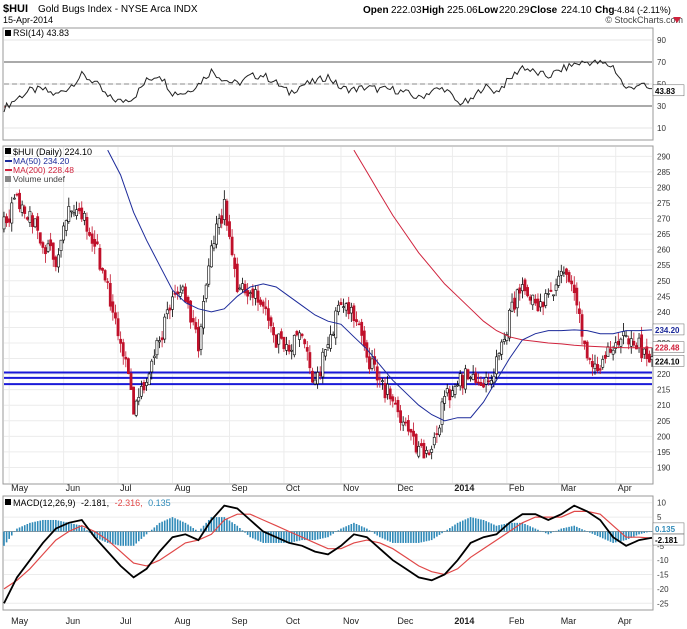  Describe the element at coordinates (327, 86) in the screenshot. I see `rsi-line` at that location.